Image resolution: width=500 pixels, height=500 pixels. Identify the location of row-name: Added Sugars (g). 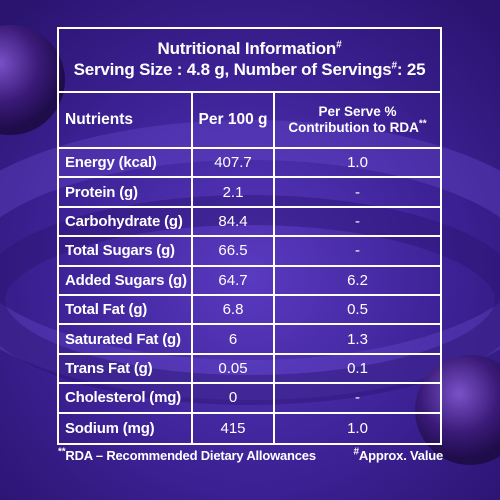
(126, 281).